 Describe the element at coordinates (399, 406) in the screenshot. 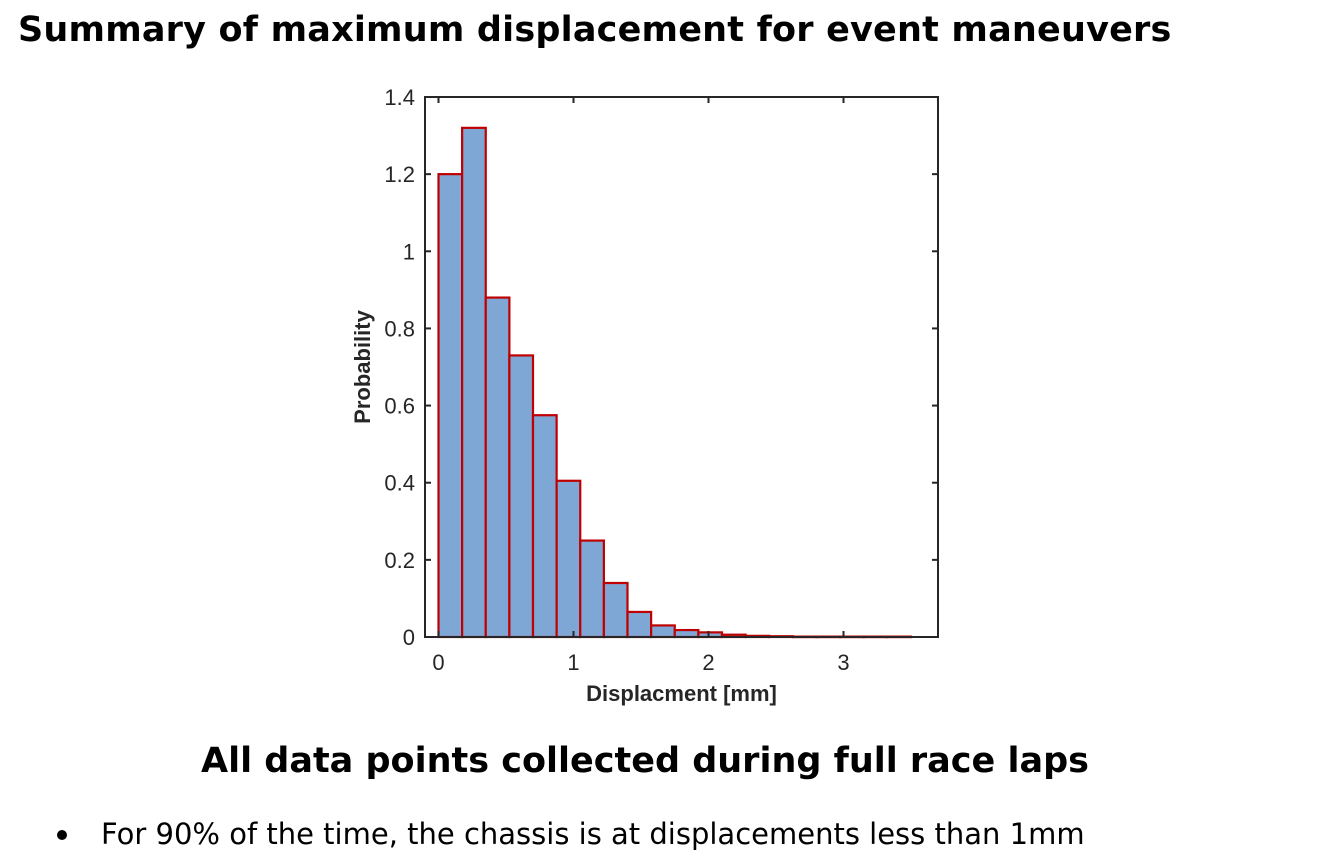

I see `y-tick-label: 0.6` at that location.